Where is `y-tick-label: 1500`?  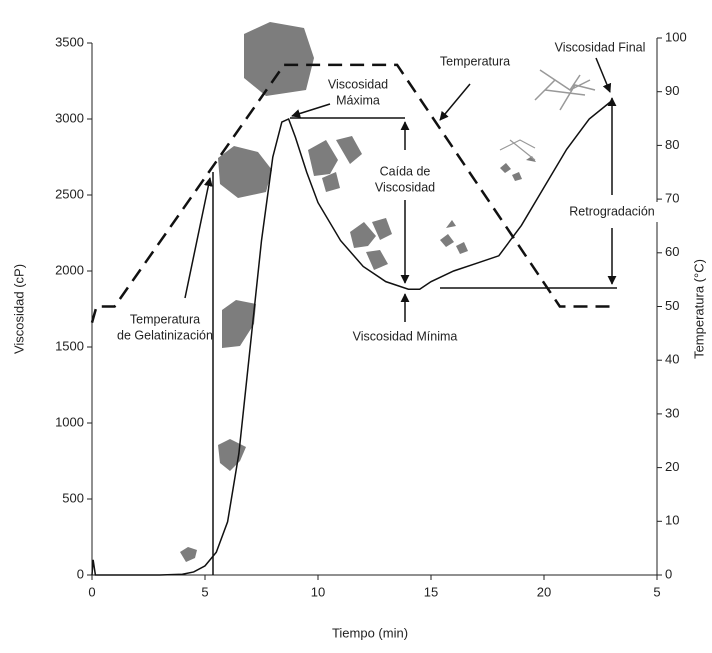
y-tick-label: 1500 is located at coordinates (69, 345).